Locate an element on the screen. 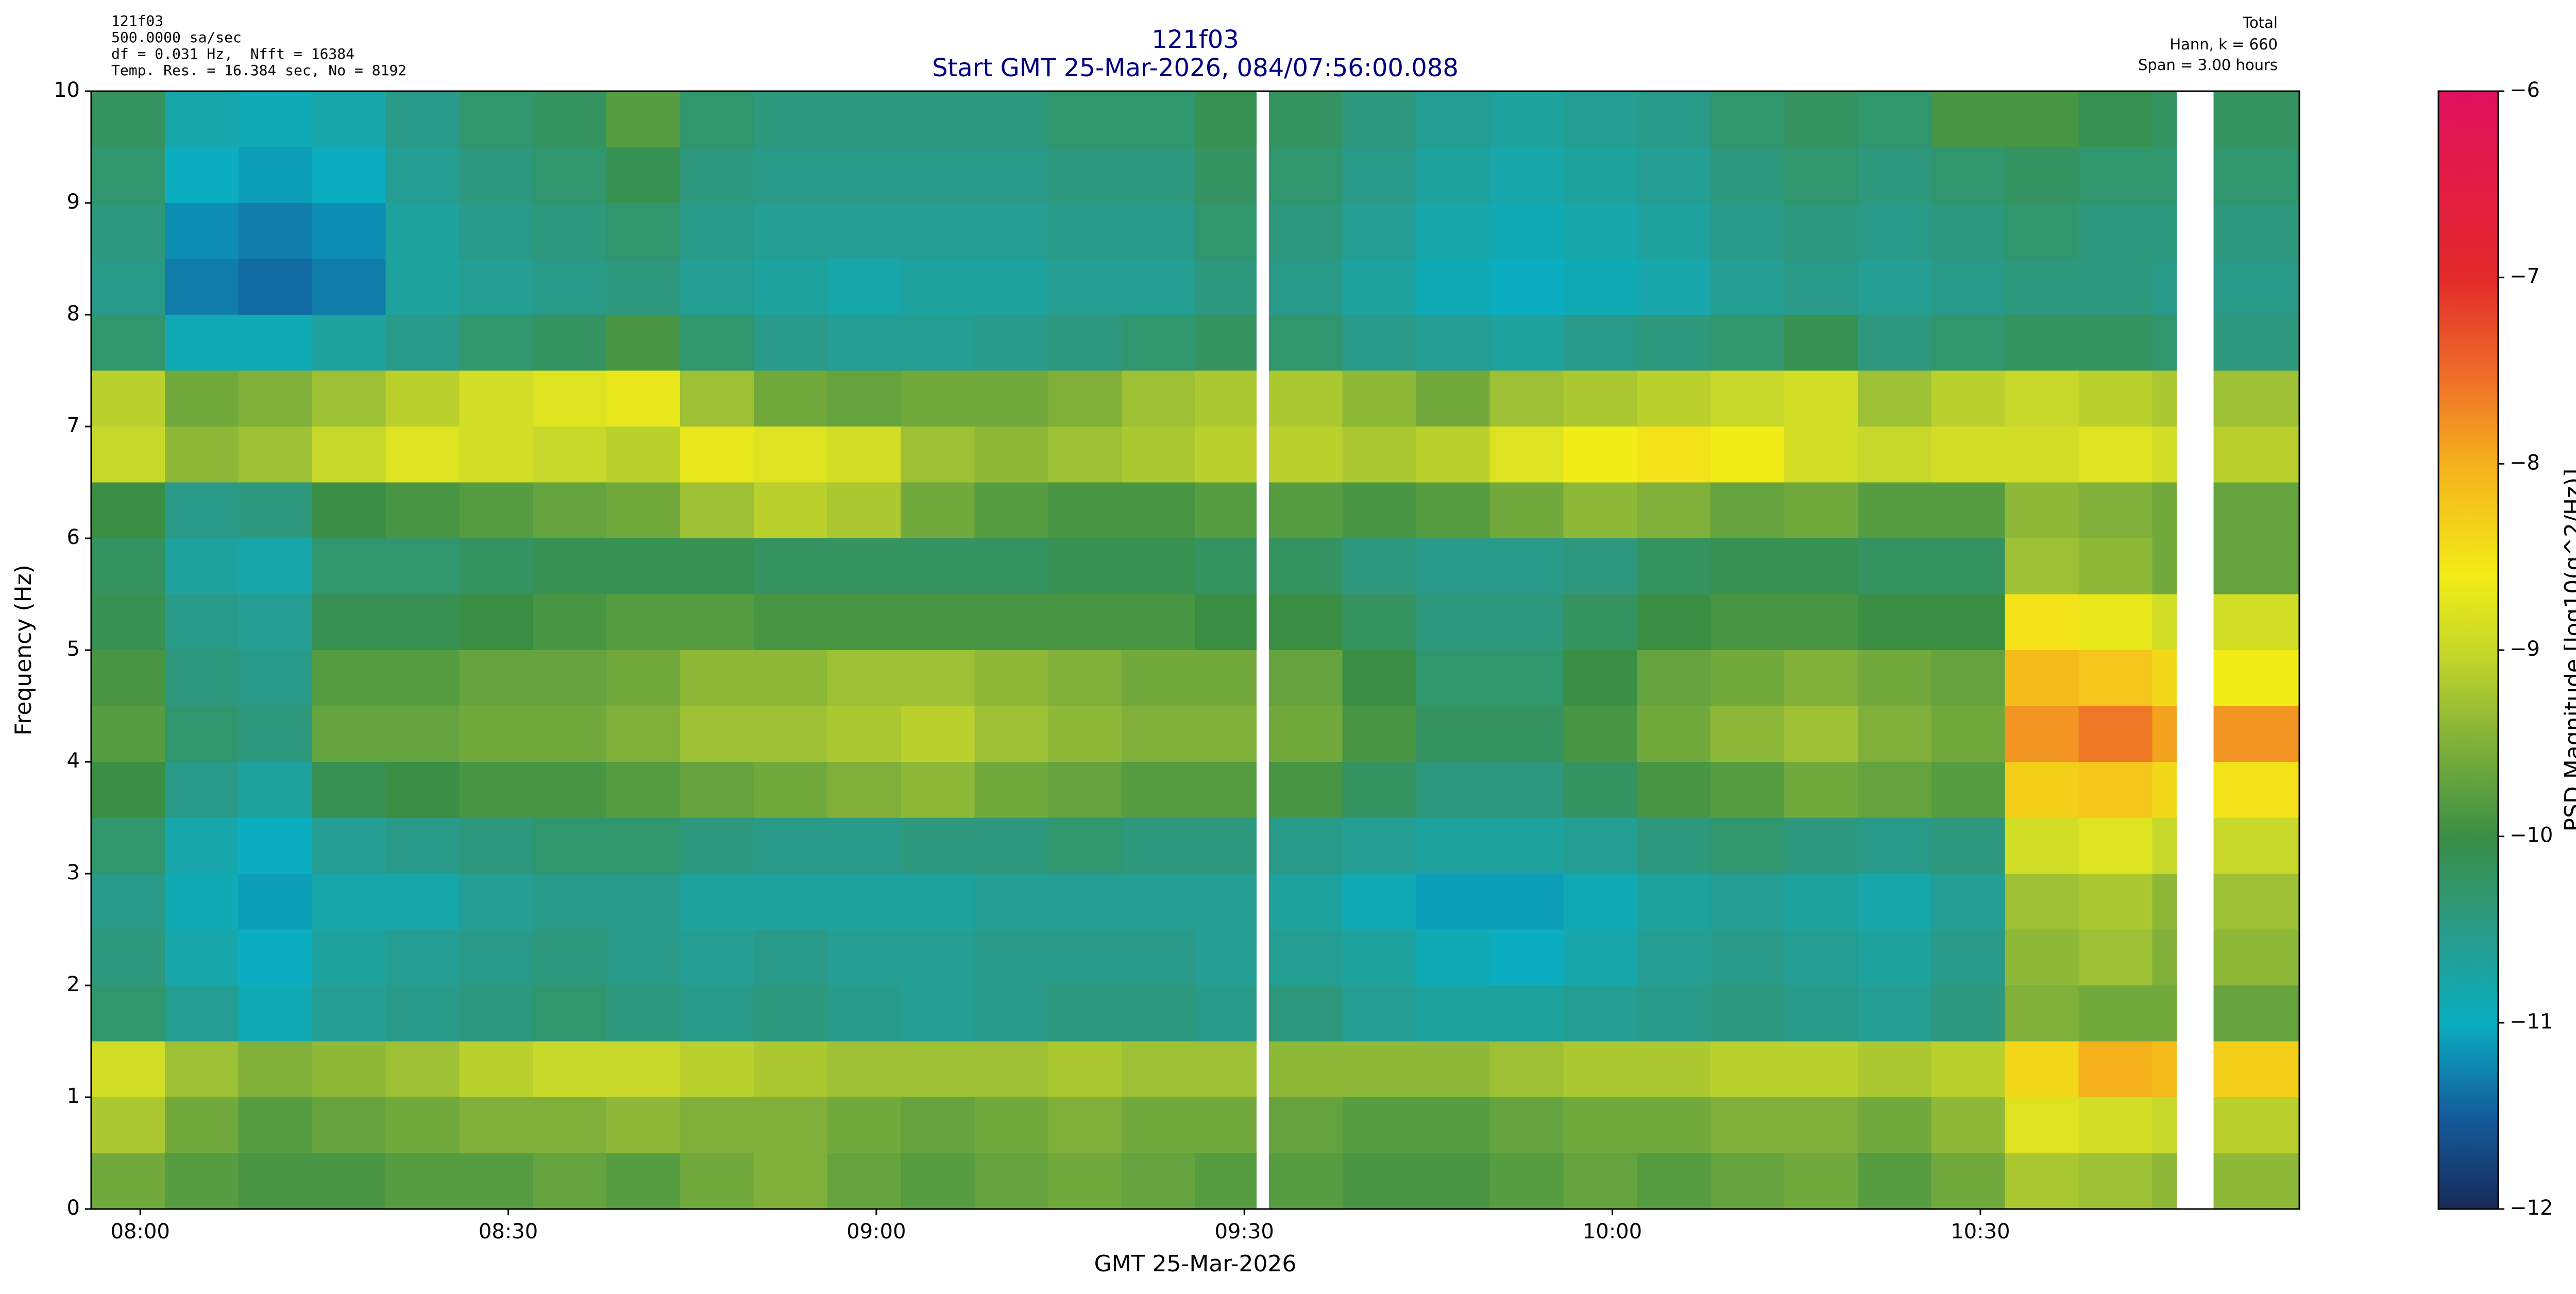  y-tick-label: 8 is located at coordinates (73, 314).